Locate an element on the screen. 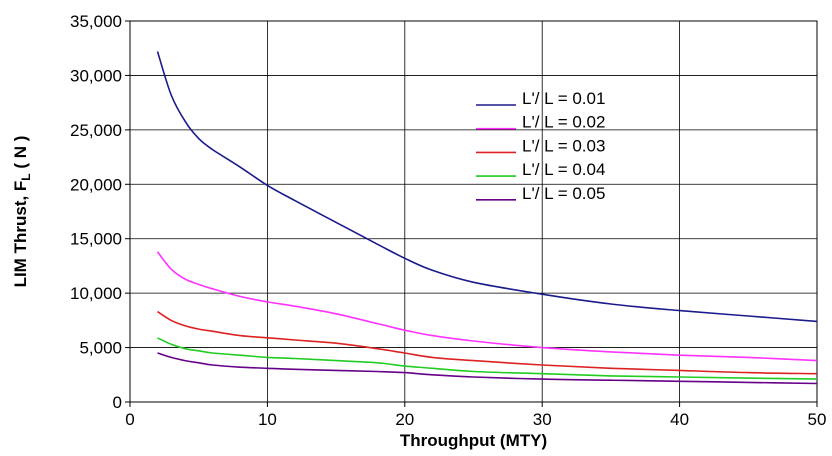 This screenshot has height=456, width=832. x-tick-label: 20 is located at coordinates (404, 419).